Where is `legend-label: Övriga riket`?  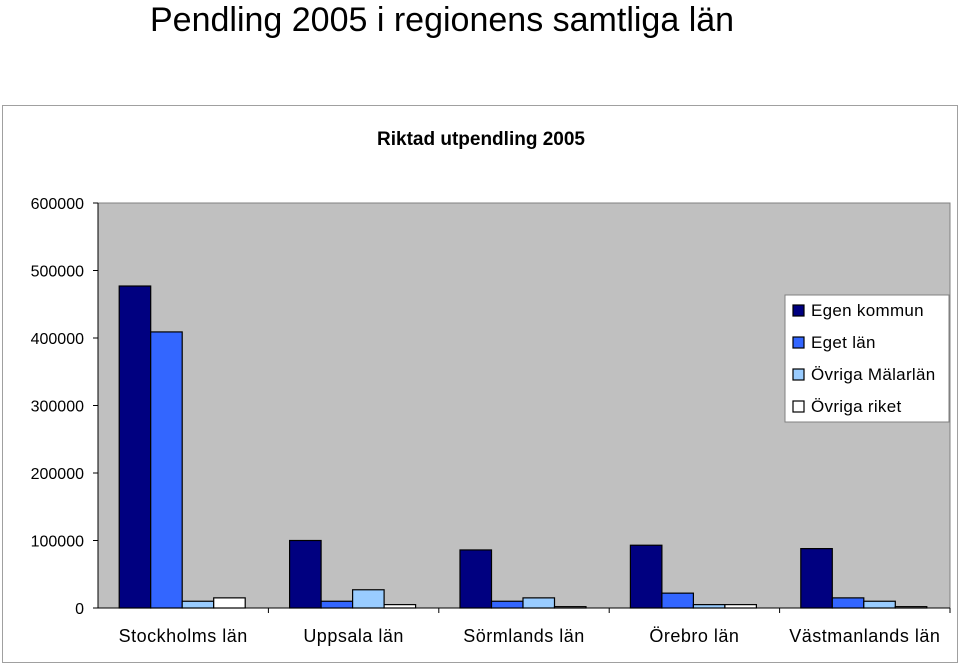
legend-label: Övriga riket is located at coordinates (856, 406).